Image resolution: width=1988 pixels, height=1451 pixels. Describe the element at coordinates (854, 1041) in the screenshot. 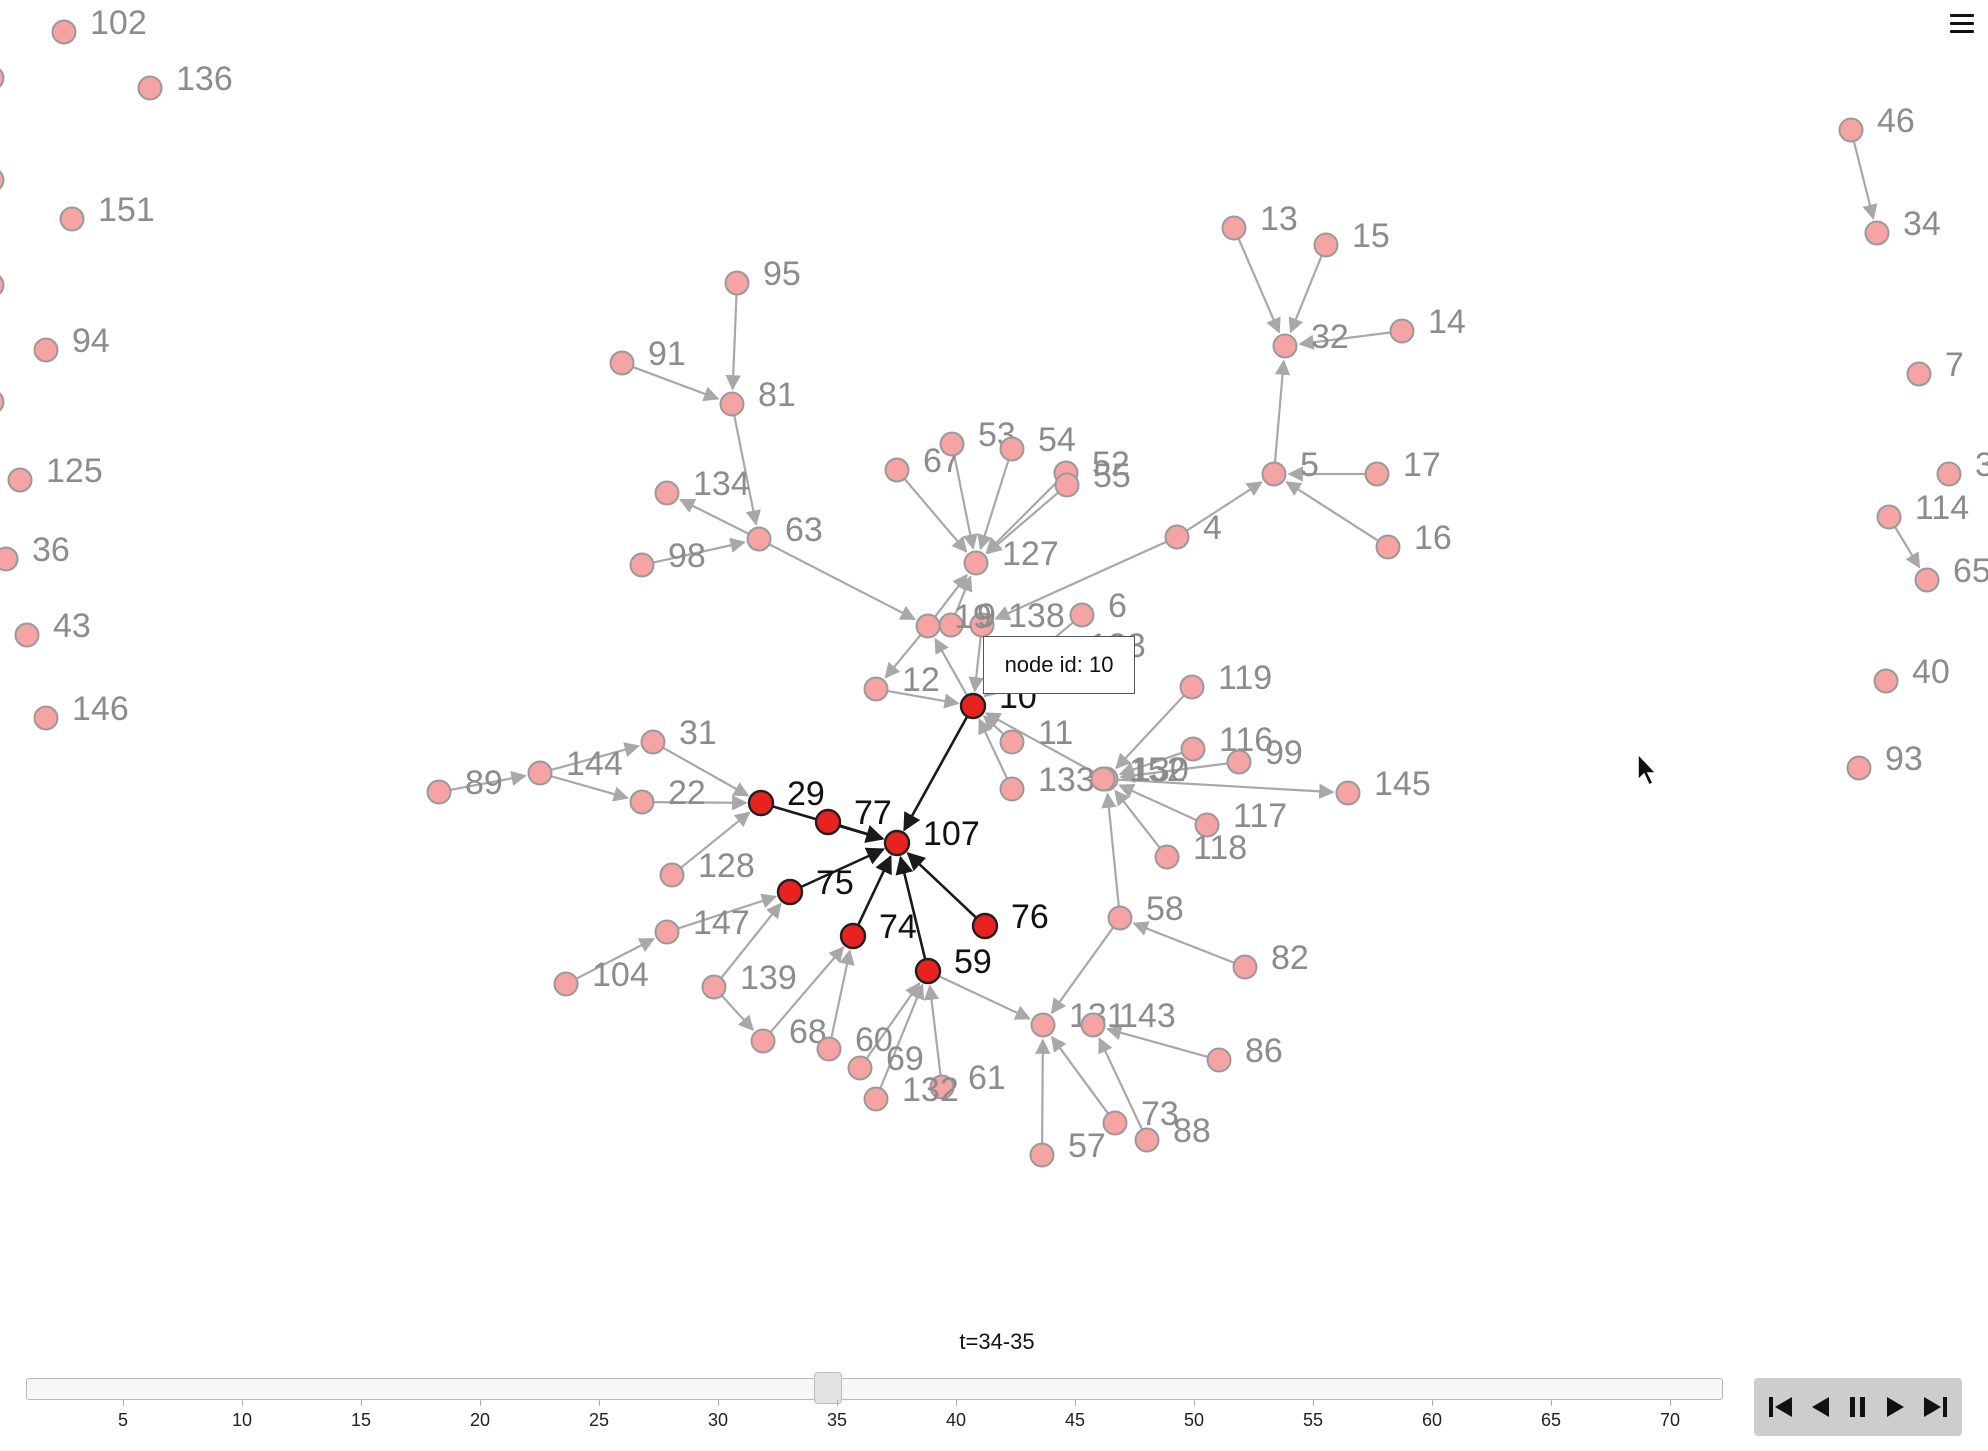

I see `node-60: 60` at that location.